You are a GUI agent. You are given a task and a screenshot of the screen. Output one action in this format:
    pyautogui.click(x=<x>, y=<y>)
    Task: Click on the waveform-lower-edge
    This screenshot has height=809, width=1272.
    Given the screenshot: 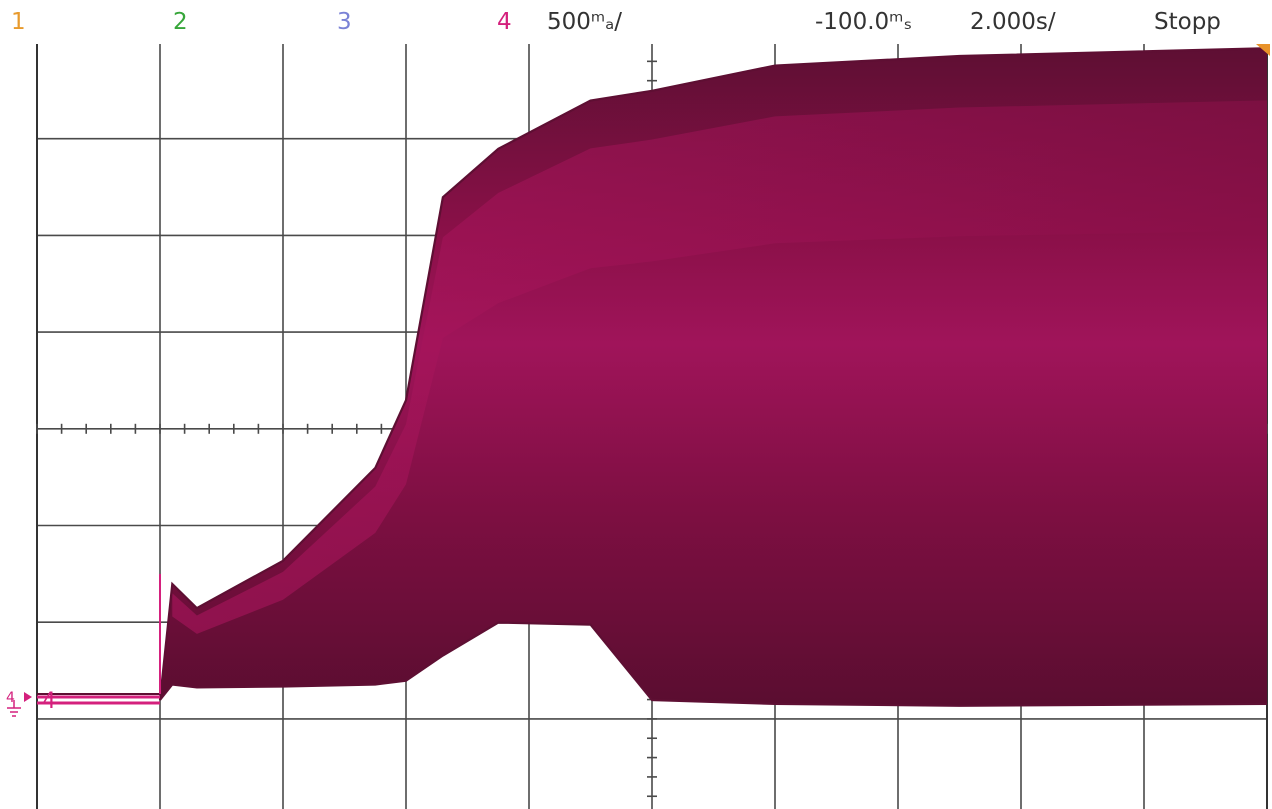 What is the action you would take?
    pyautogui.click(x=713, y=664)
    